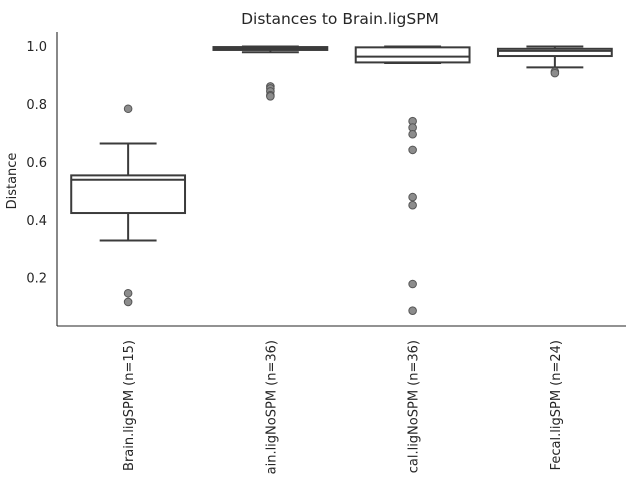 Image resolution: width=640 pixels, height=480 pixels. I want to click on x-tick-label: ain.ligNoSPM (n=36), so click(271, 407).